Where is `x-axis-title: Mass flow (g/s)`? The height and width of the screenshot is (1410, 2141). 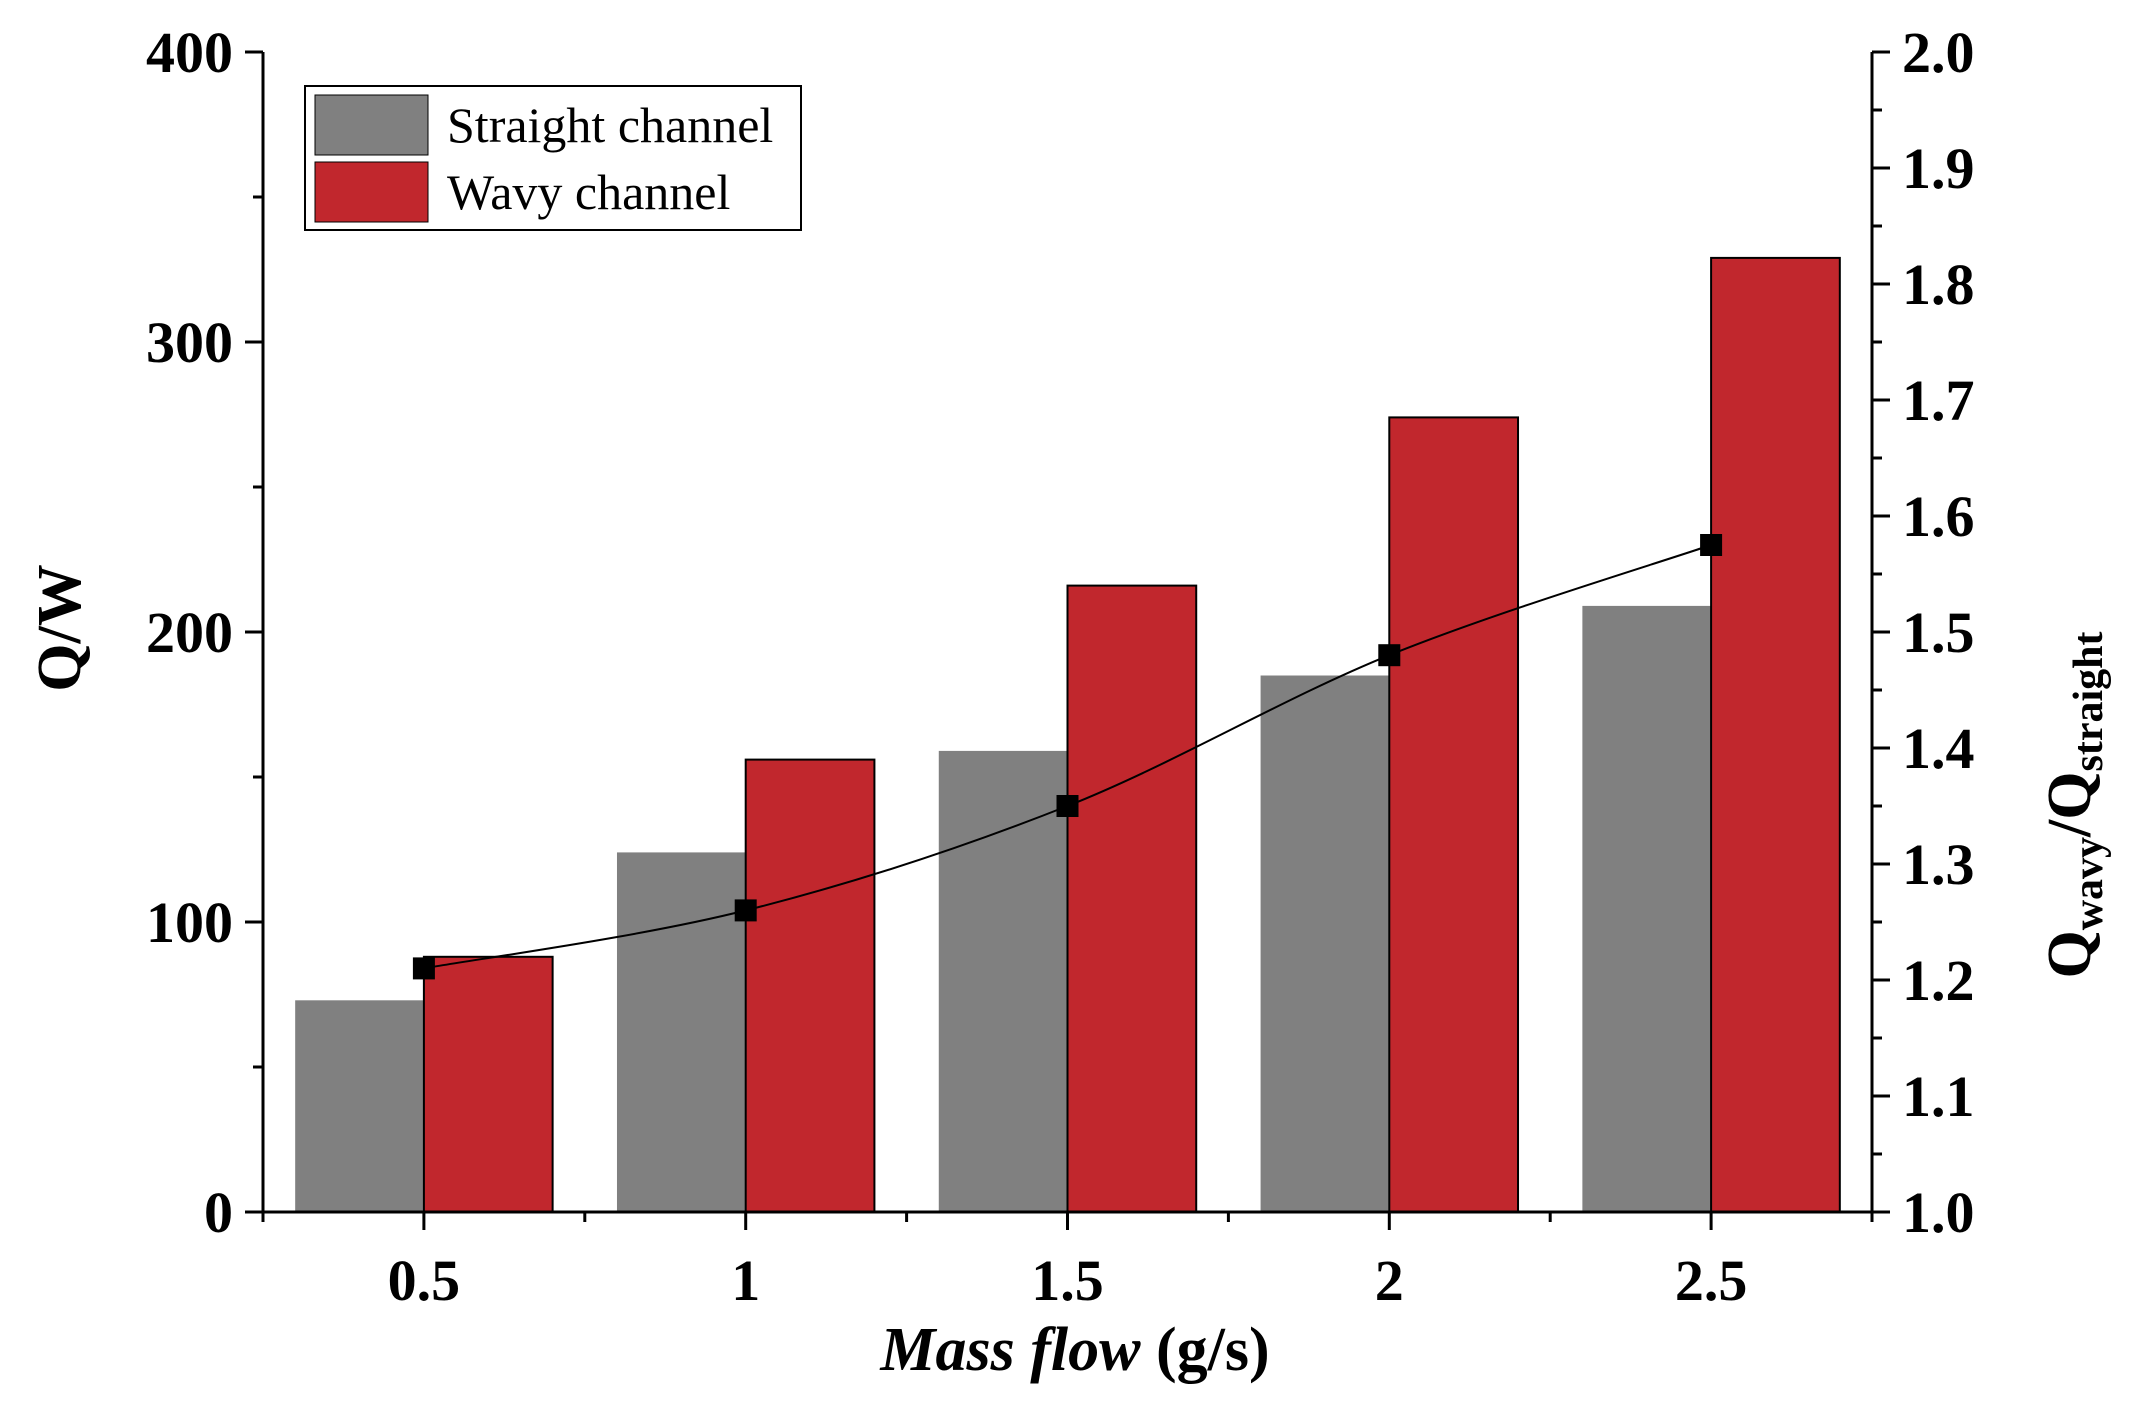
x-axis-title: Mass flow (g/s) is located at coordinates (1074, 1350).